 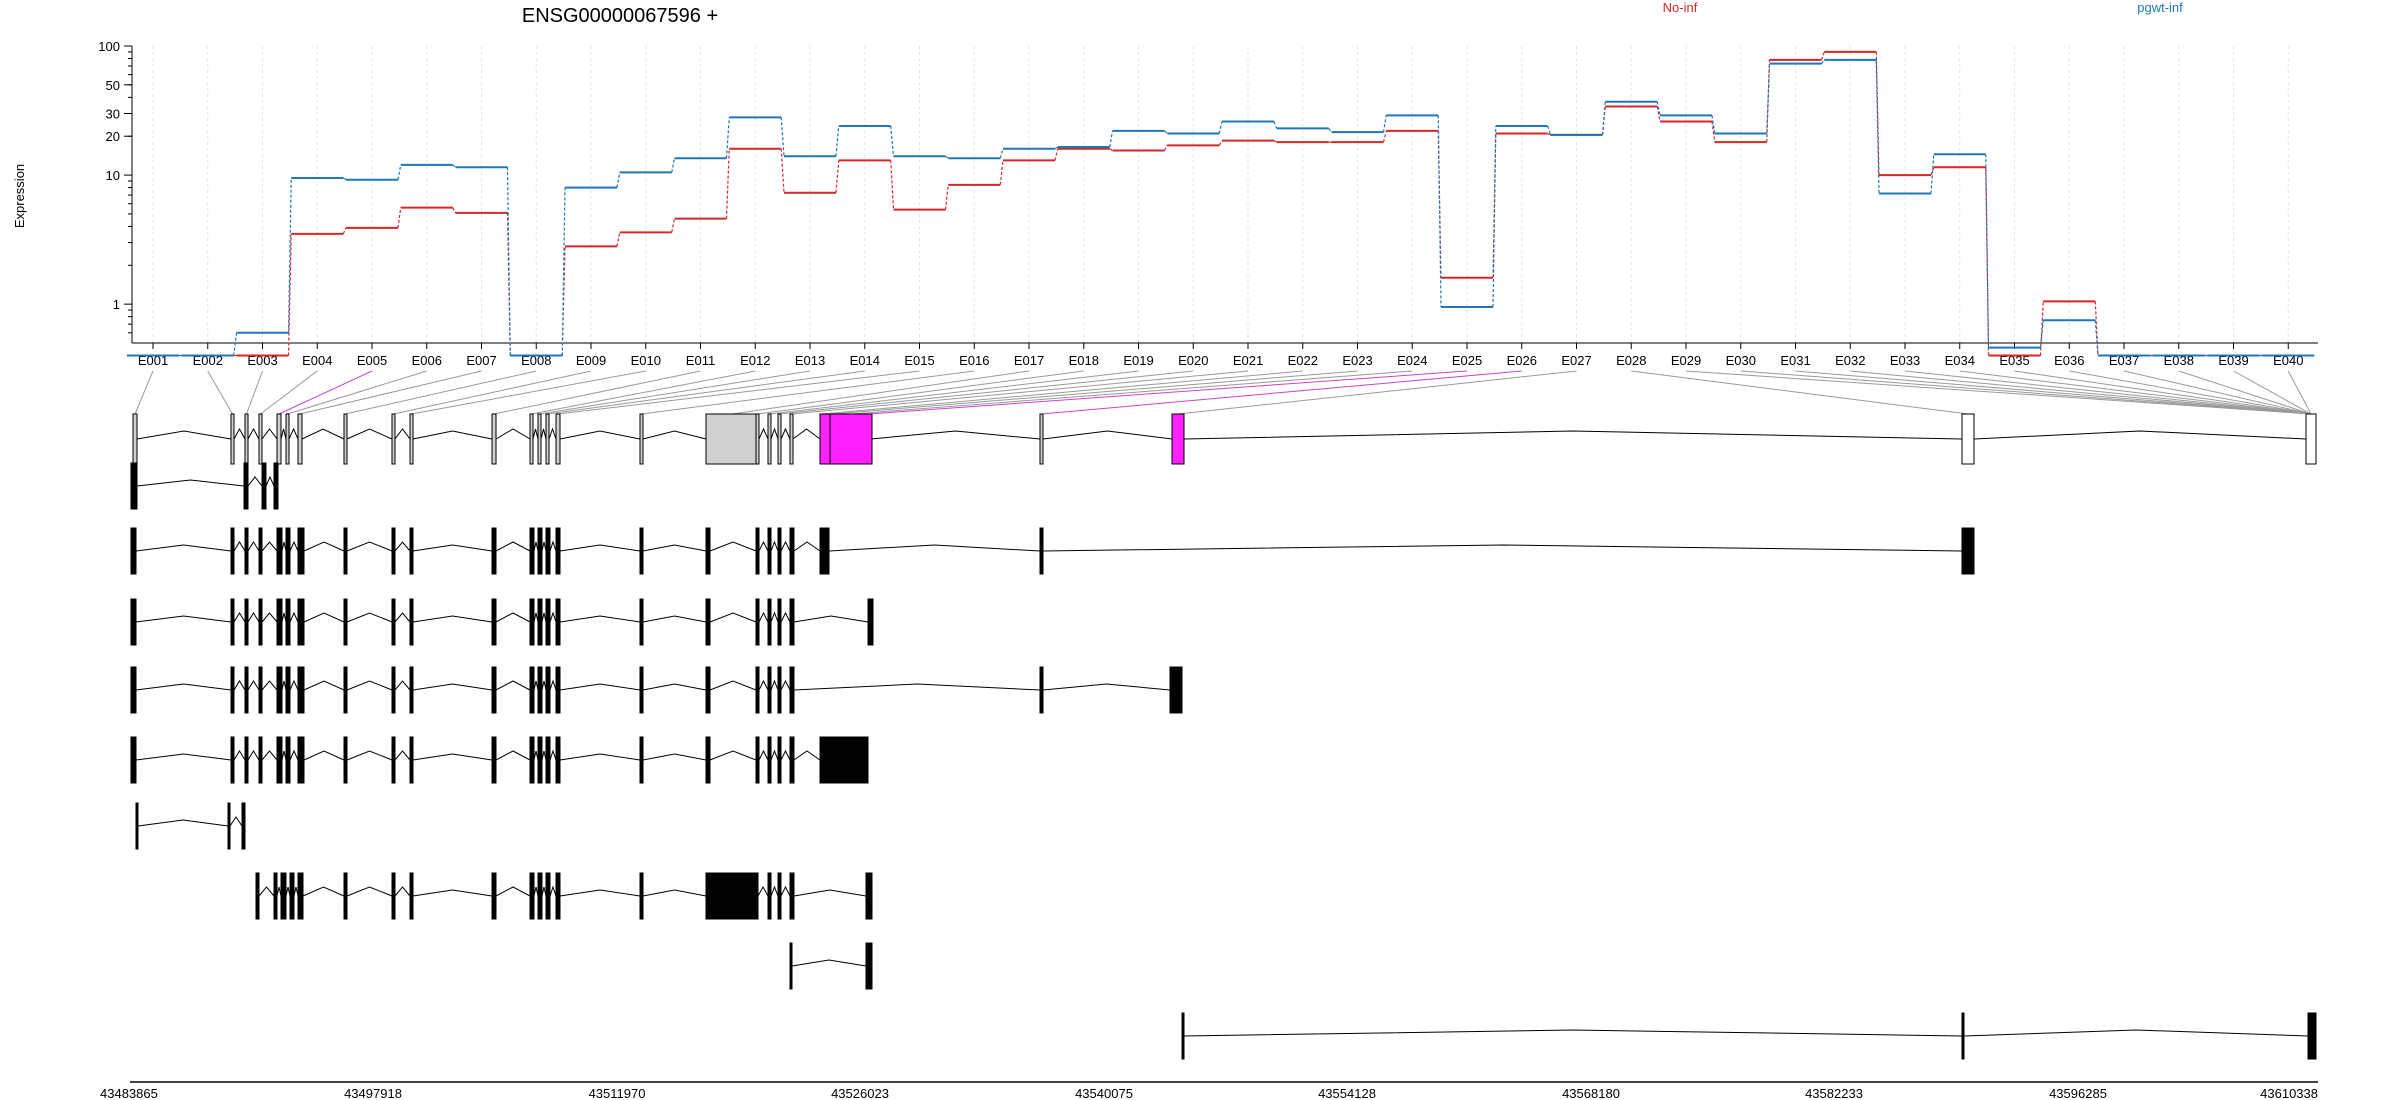 What do you see at coordinates (1347, 1093) in the screenshot?
I see `genome-tick-label: 43554128` at bounding box center [1347, 1093].